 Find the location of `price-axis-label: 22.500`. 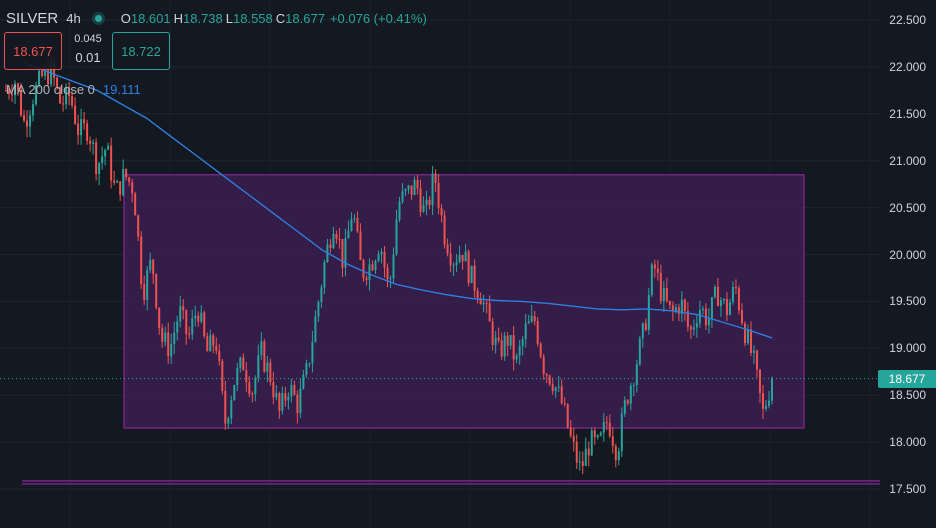

price-axis-label: 22.500 is located at coordinates (907, 20).